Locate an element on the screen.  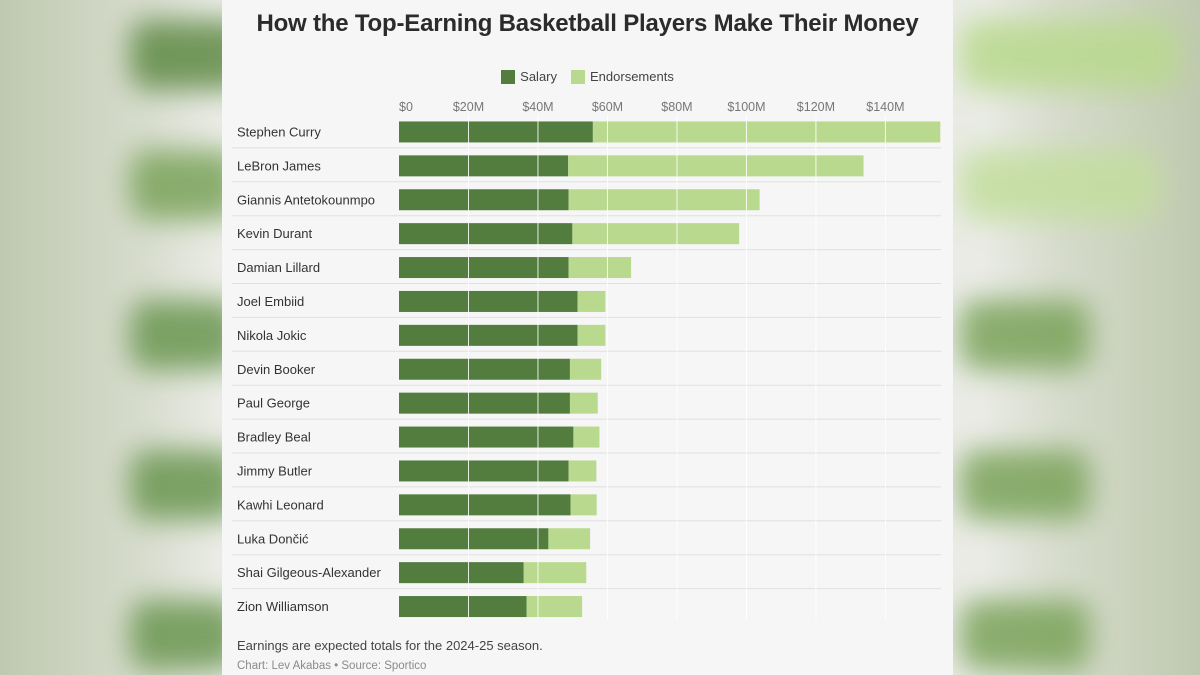
legend-item-endorsements: Endorsements is located at coordinates (622, 76).